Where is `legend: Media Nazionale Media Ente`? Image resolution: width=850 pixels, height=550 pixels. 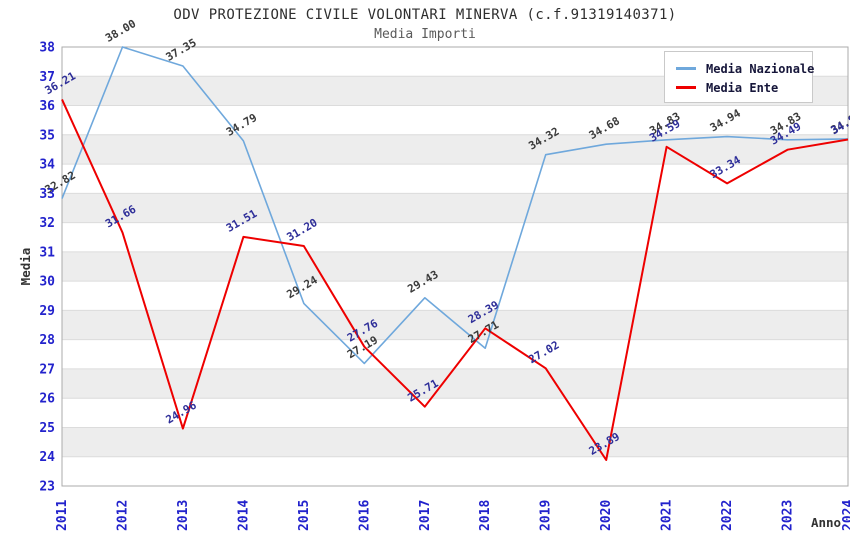
legend: Media Nazionale Media Ente is located at coordinates (739, 77).